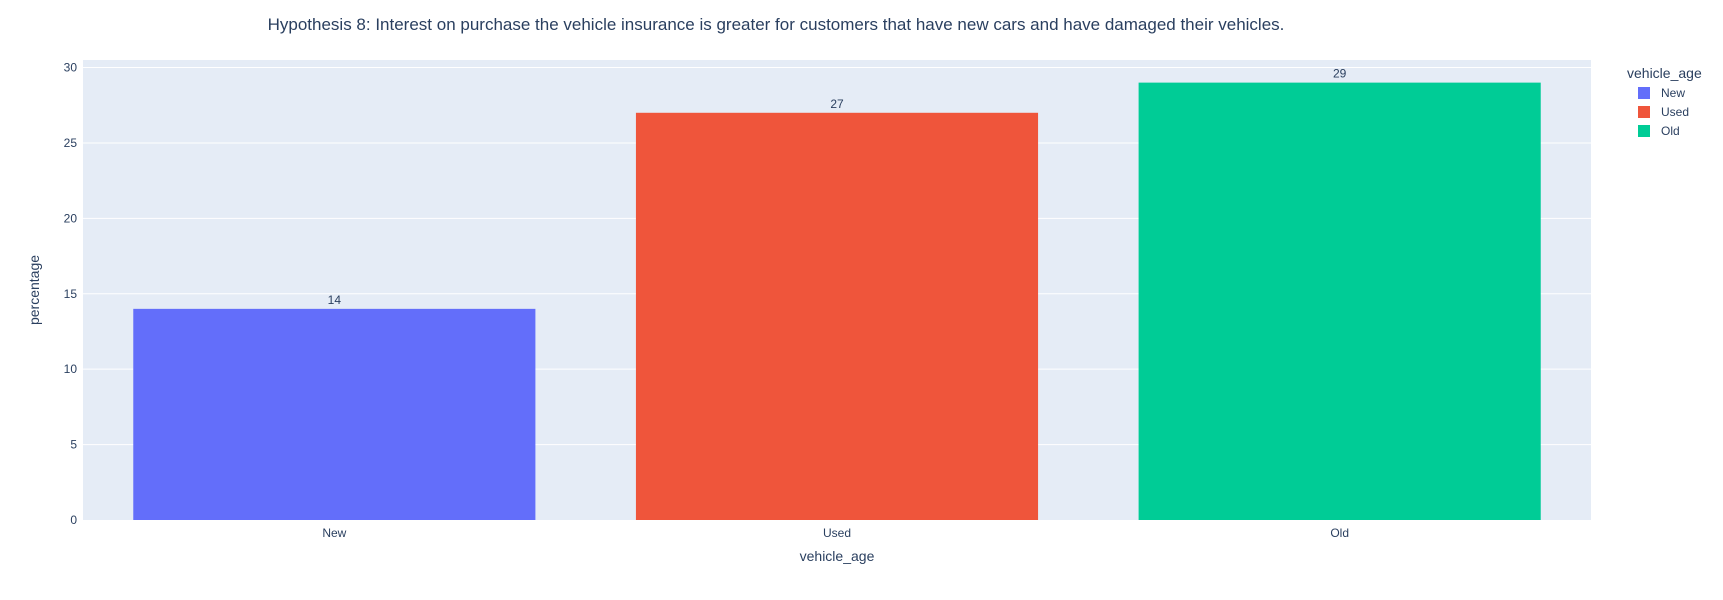  I want to click on y-tick-label: 15, so click(71, 294).